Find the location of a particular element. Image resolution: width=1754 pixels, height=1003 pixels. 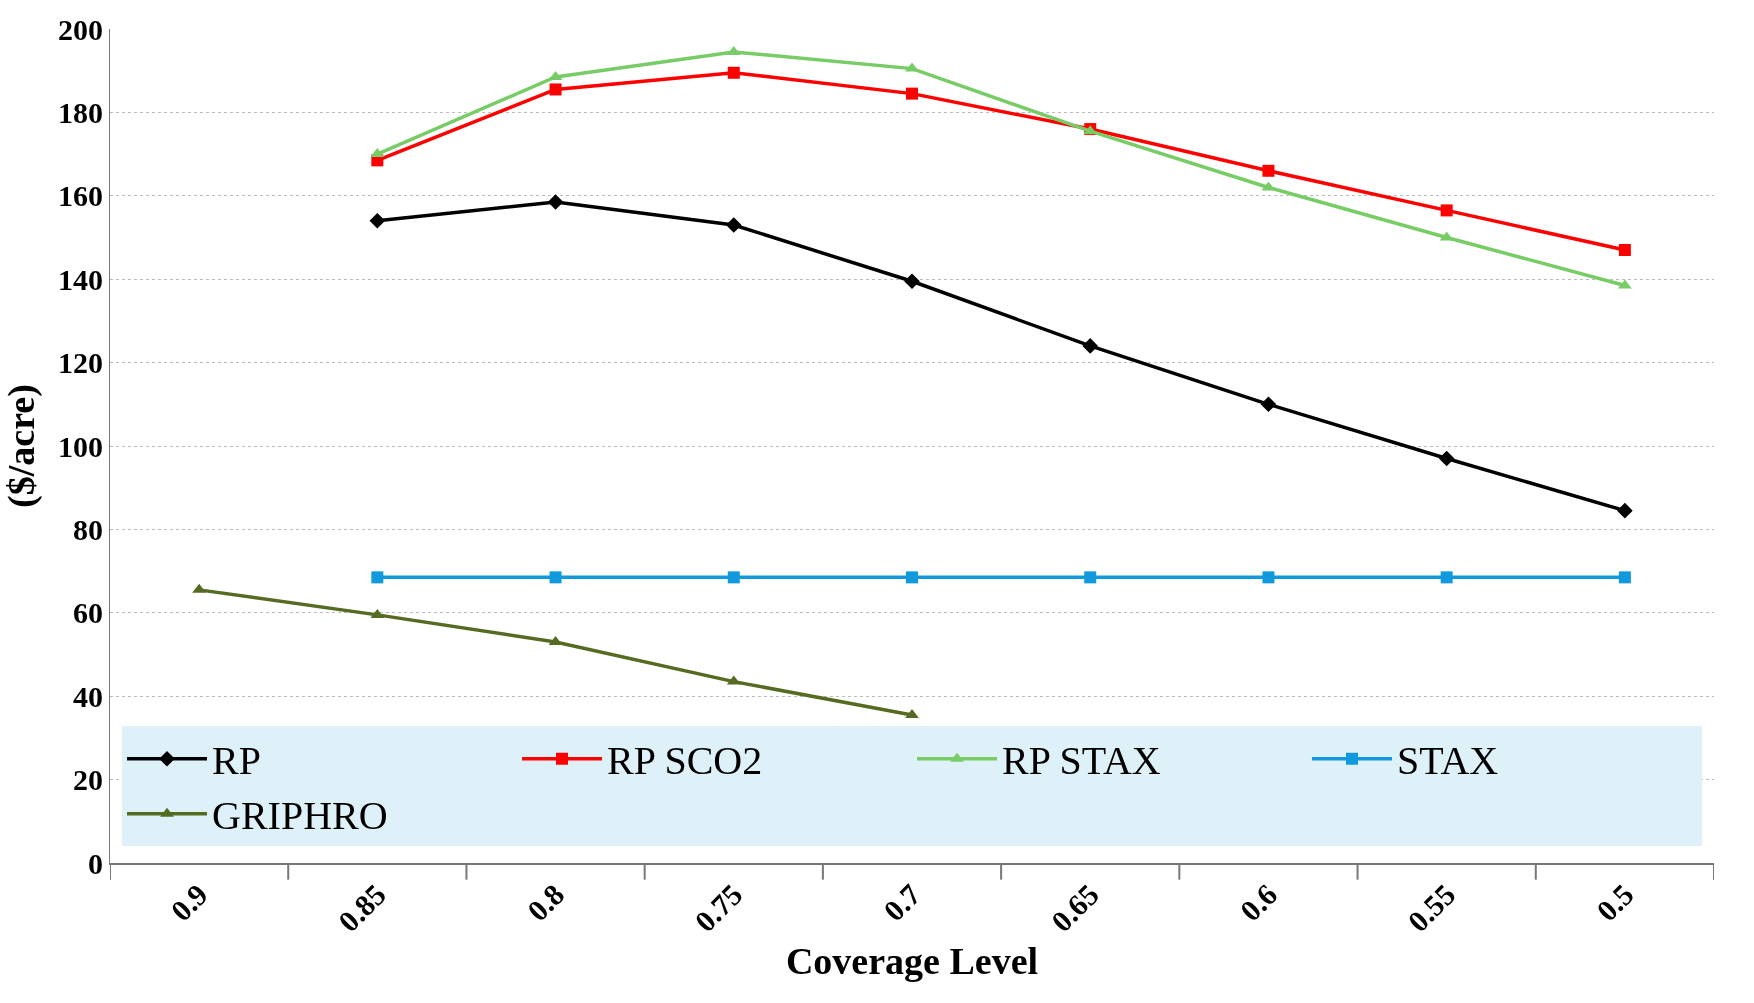

y-tick-label: 40 is located at coordinates (88, 696).